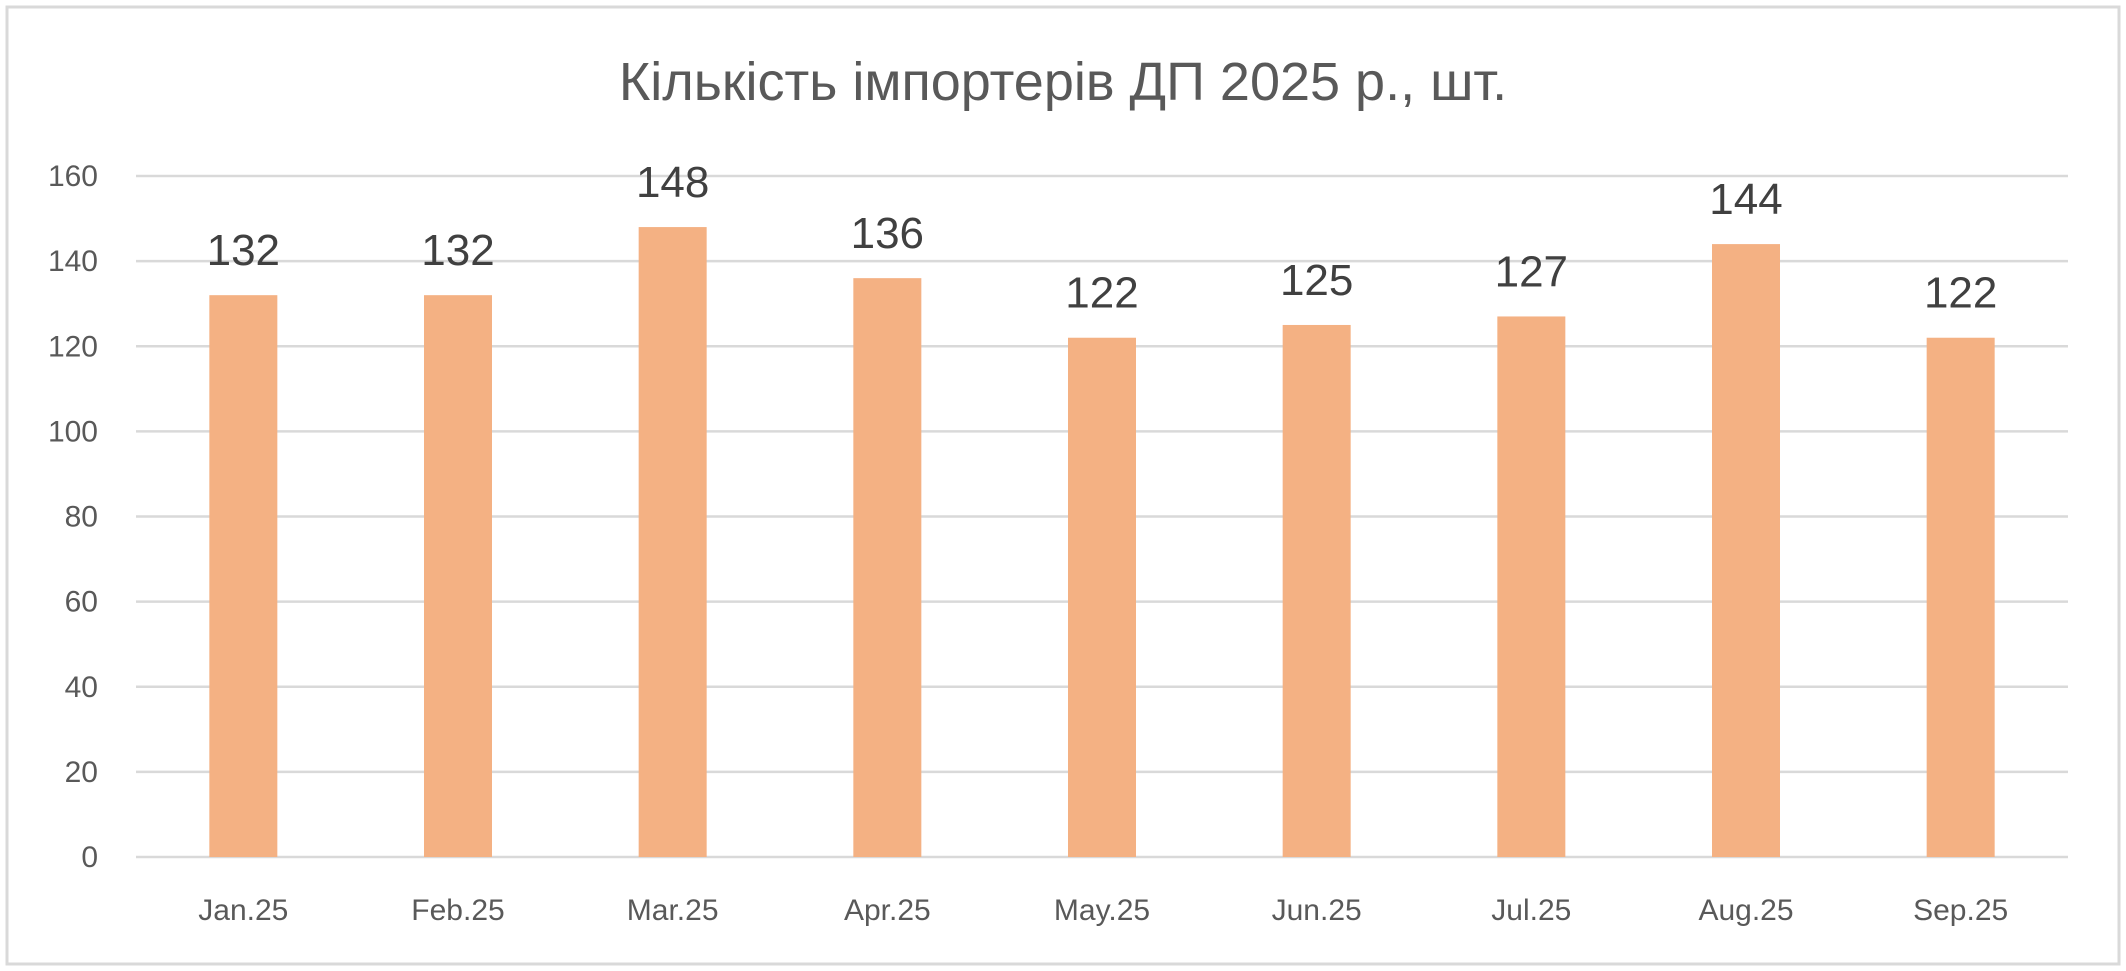  What do you see at coordinates (887, 910) in the screenshot?
I see `x-tick-label: Apr.25` at bounding box center [887, 910].